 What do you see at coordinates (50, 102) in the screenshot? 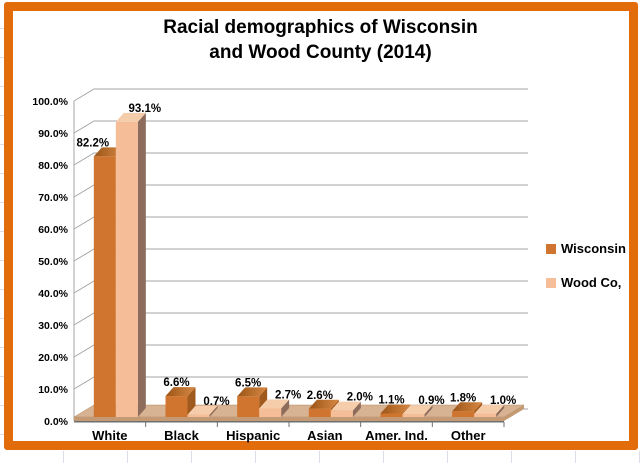
I see `y-axis-label-100: 100.0%` at bounding box center [50, 102].